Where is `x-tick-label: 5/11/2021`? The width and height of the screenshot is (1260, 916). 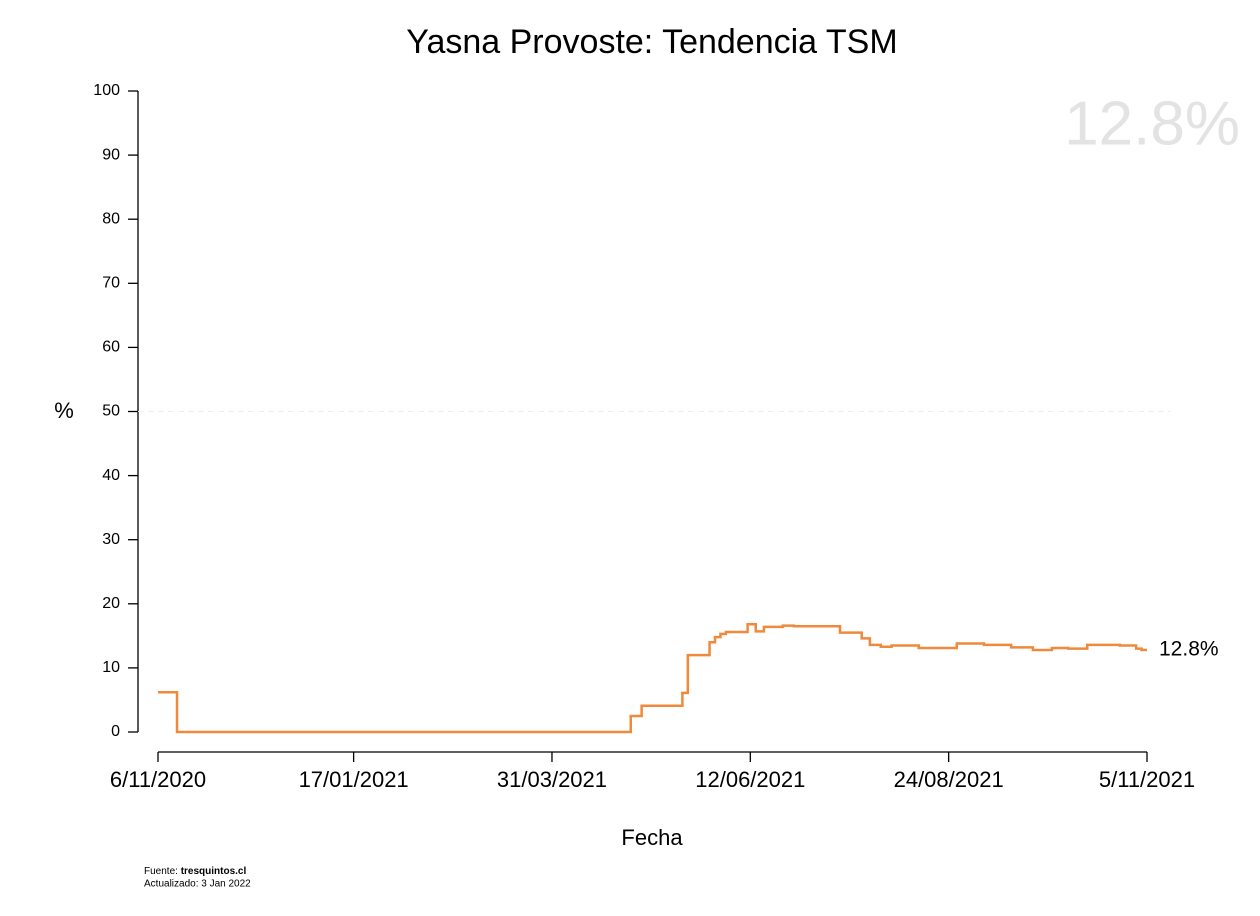 x-tick-label: 5/11/2021 is located at coordinates (1147, 779).